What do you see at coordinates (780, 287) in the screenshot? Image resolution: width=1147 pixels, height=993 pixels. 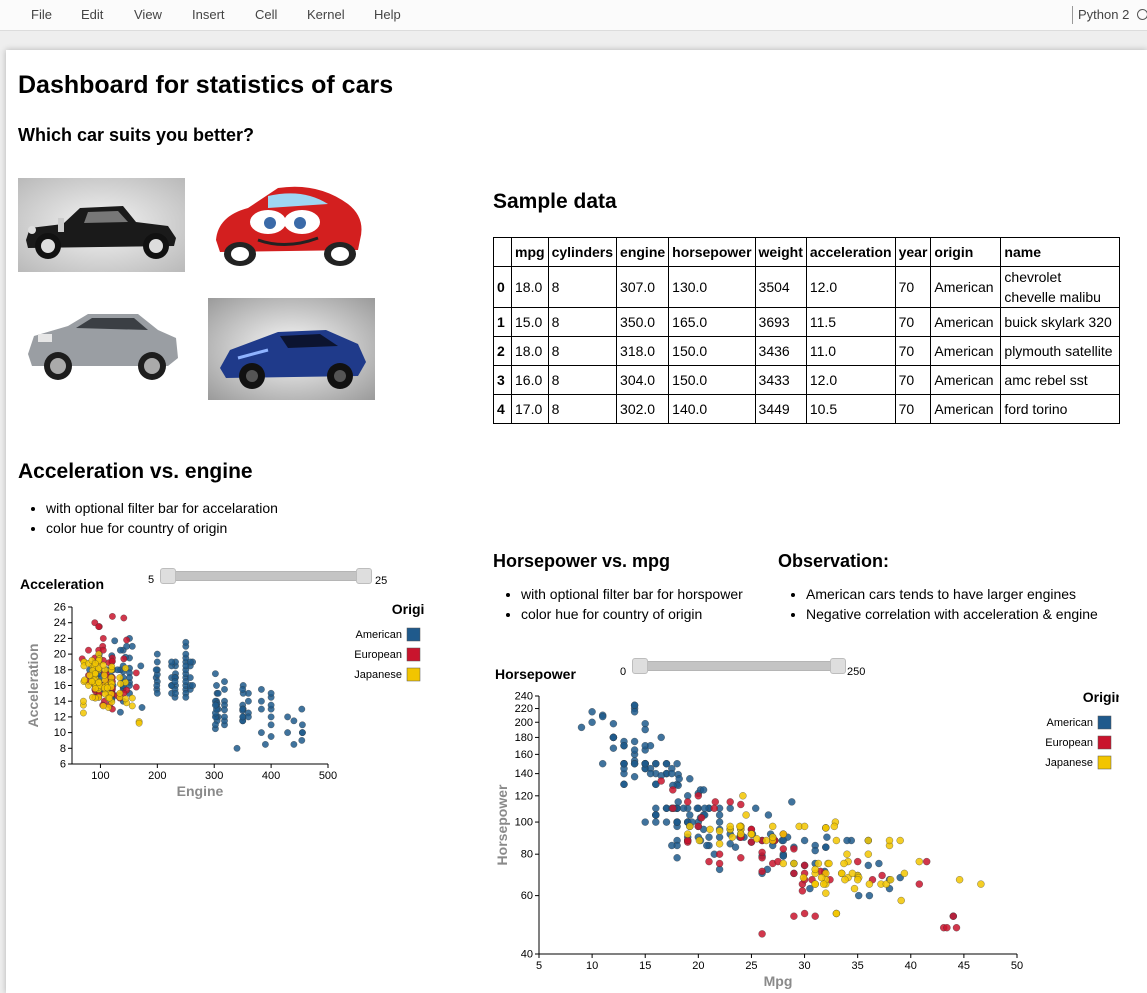 I see `table-cell: 3504` at bounding box center [780, 287].